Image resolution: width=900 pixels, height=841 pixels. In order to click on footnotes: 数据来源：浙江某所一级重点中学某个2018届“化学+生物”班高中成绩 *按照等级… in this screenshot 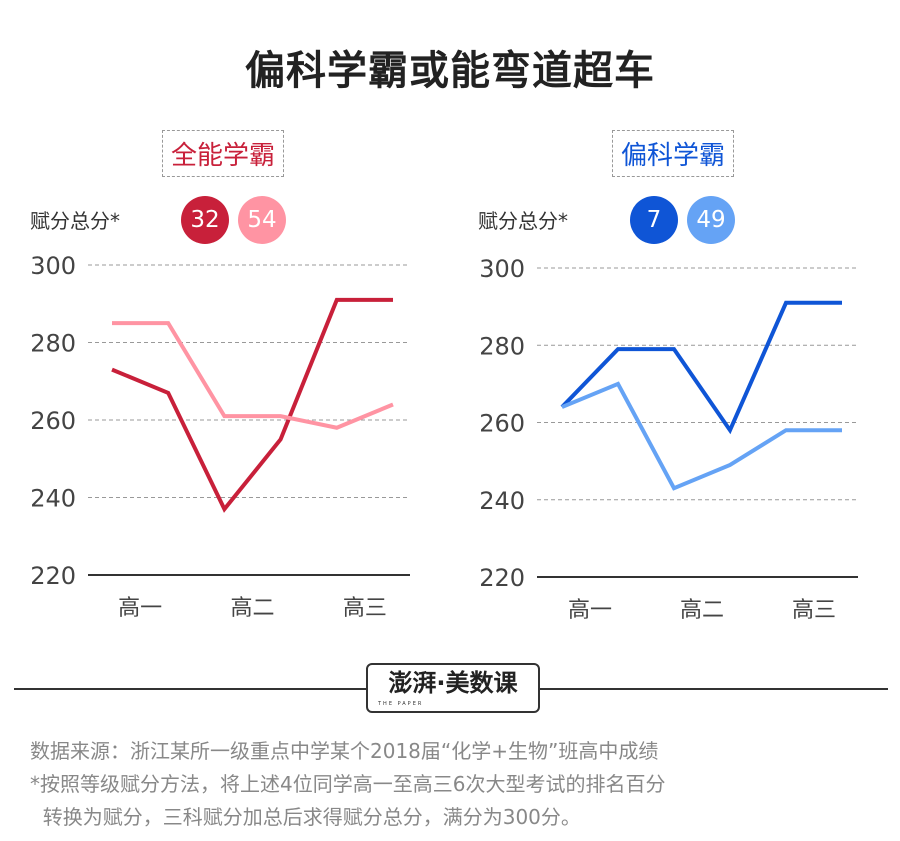, I will do `click(347, 784)`.